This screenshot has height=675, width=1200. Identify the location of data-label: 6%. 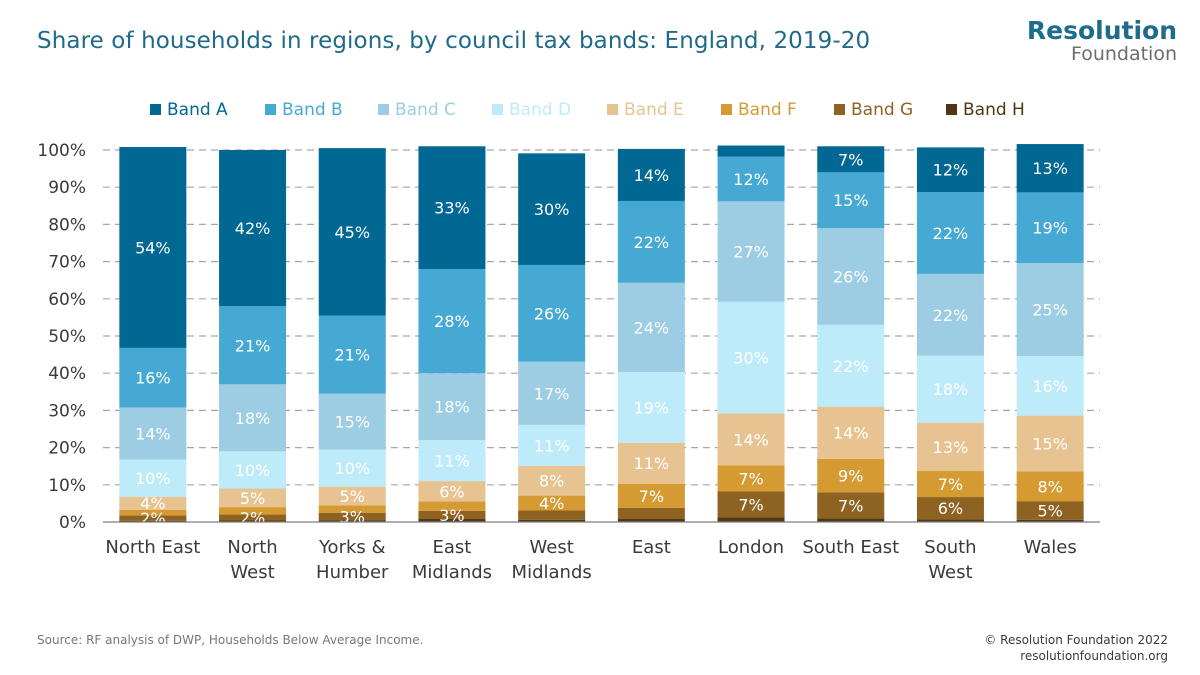
(451, 491).